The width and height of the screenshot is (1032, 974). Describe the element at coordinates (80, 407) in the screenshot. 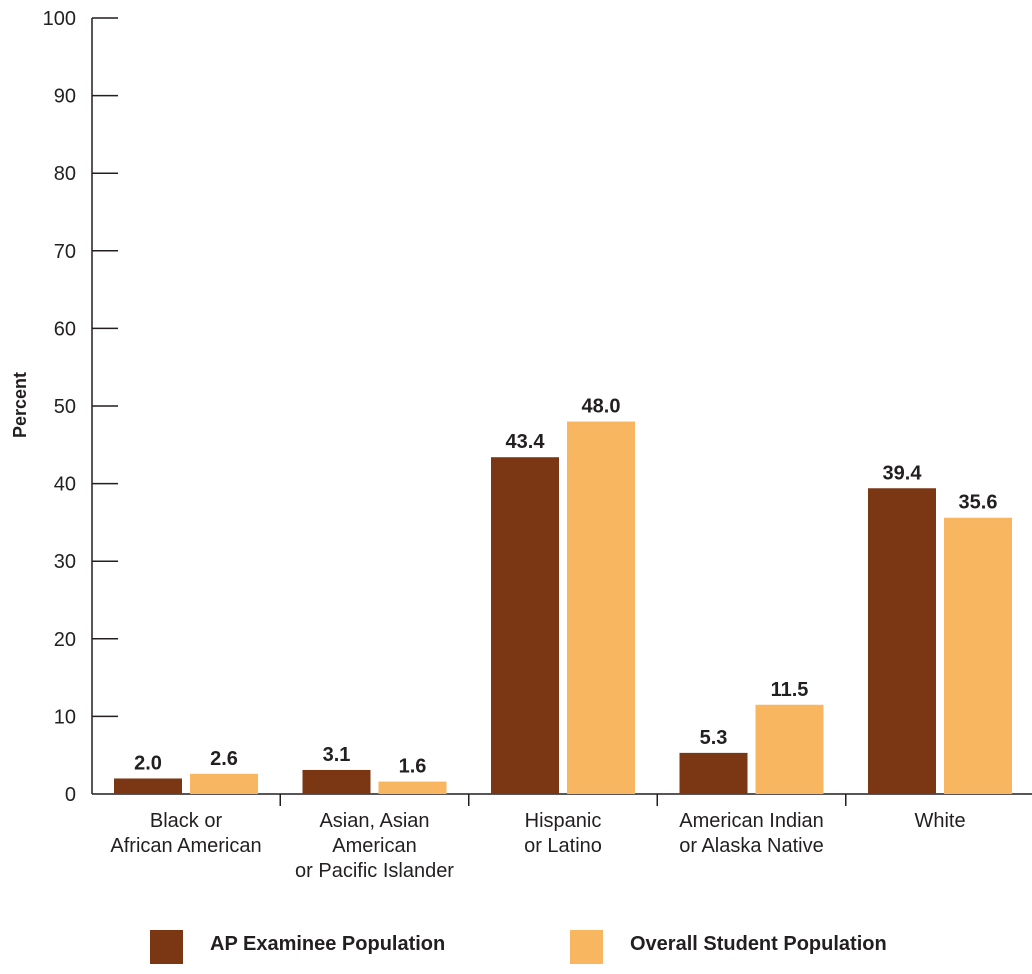

I see `y-axis-ticks: 0 10 20 30 40 50 60 70 80 90 100` at that location.